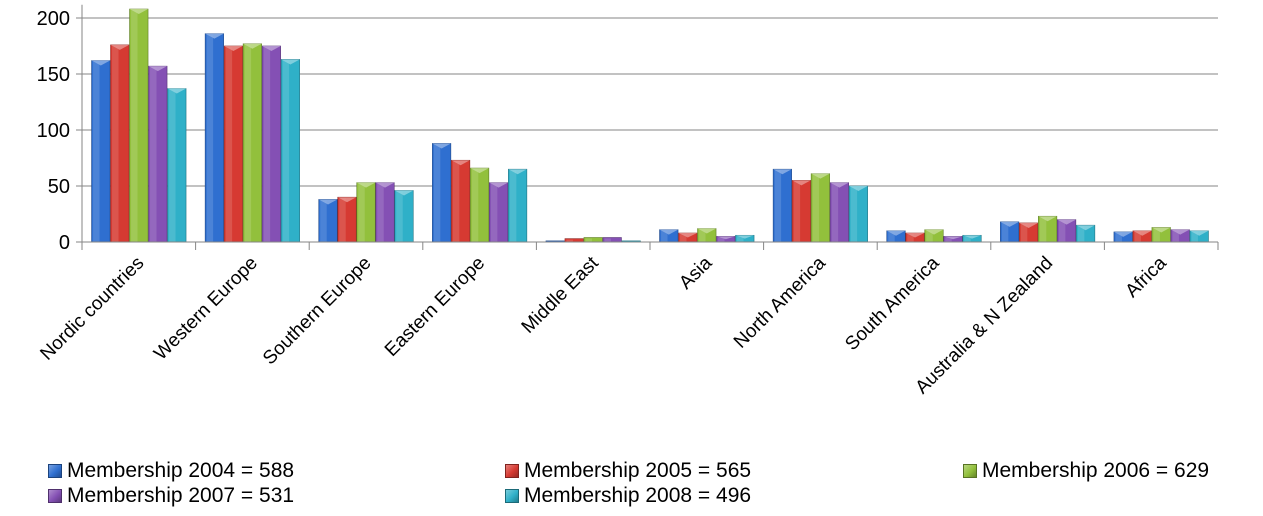 The height and width of the screenshot is (516, 1263). I want to click on y-tick-label: 100, so click(53, 131).